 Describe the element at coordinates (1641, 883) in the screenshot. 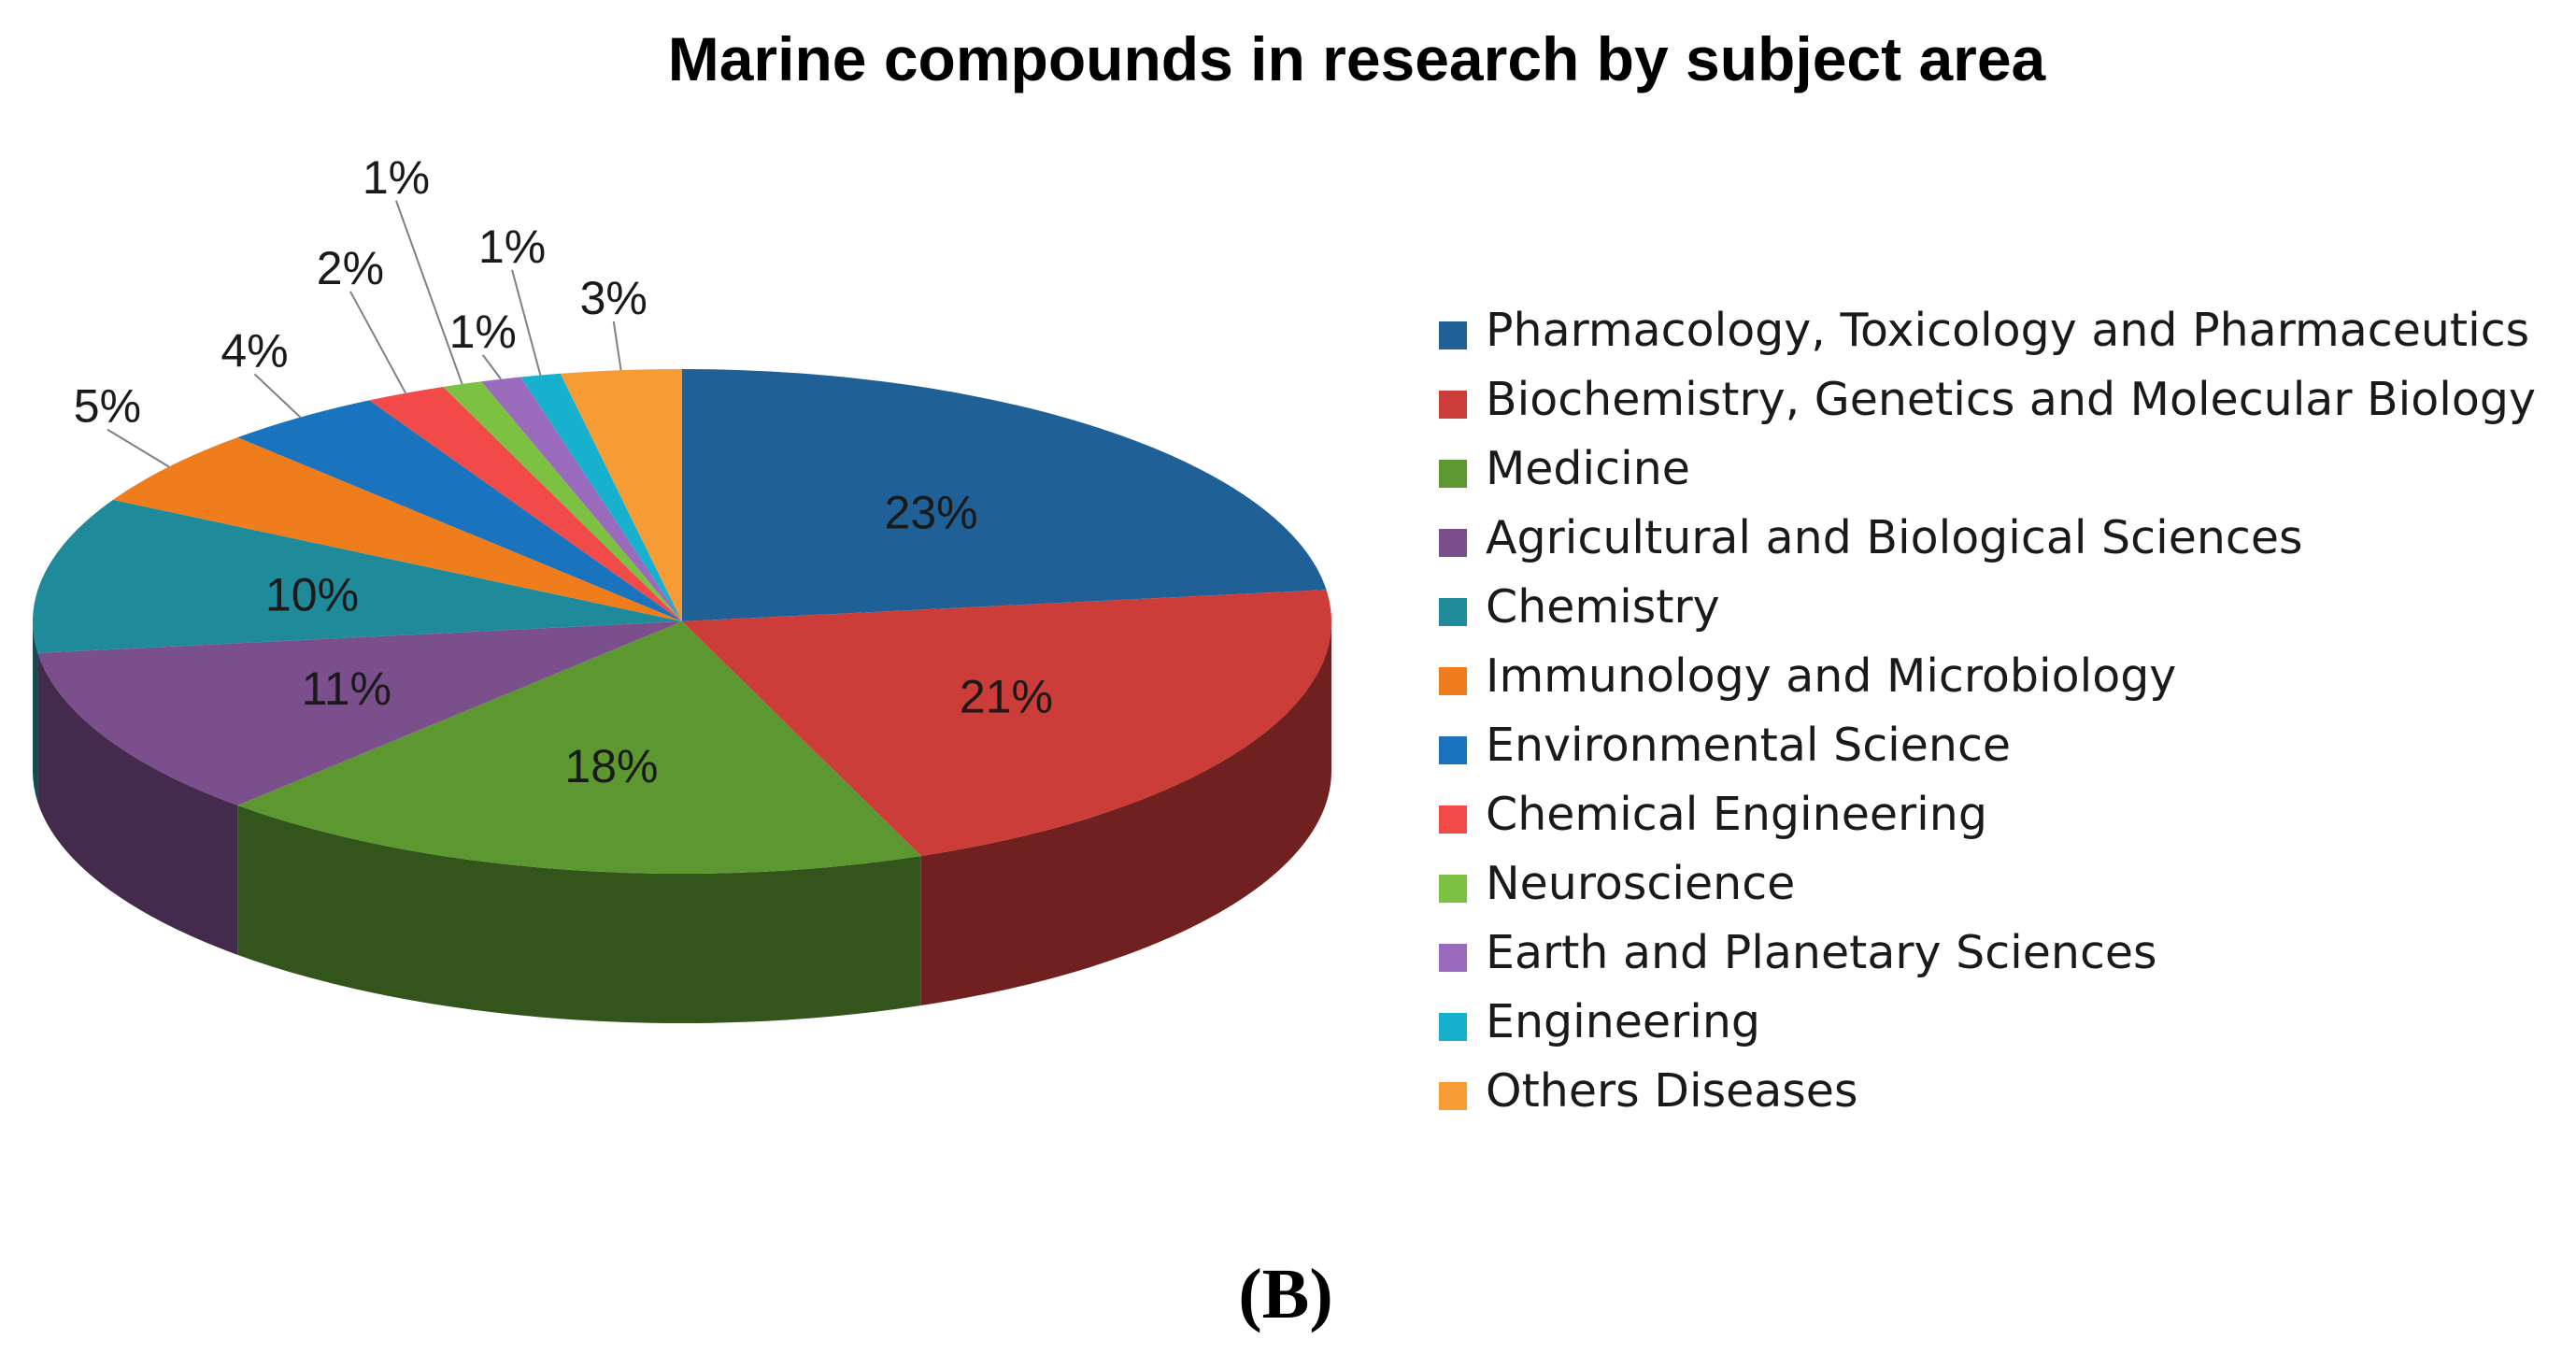

I see `legend-label-8: Neuroscience` at that location.